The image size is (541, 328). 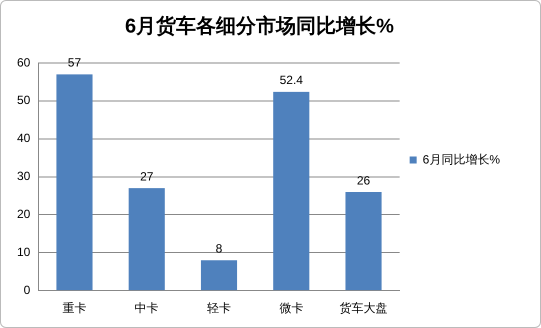 What do you see at coordinates (23, 62) in the screenshot?
I see `y-tick-label: 60` at bounding box center [23, 62].